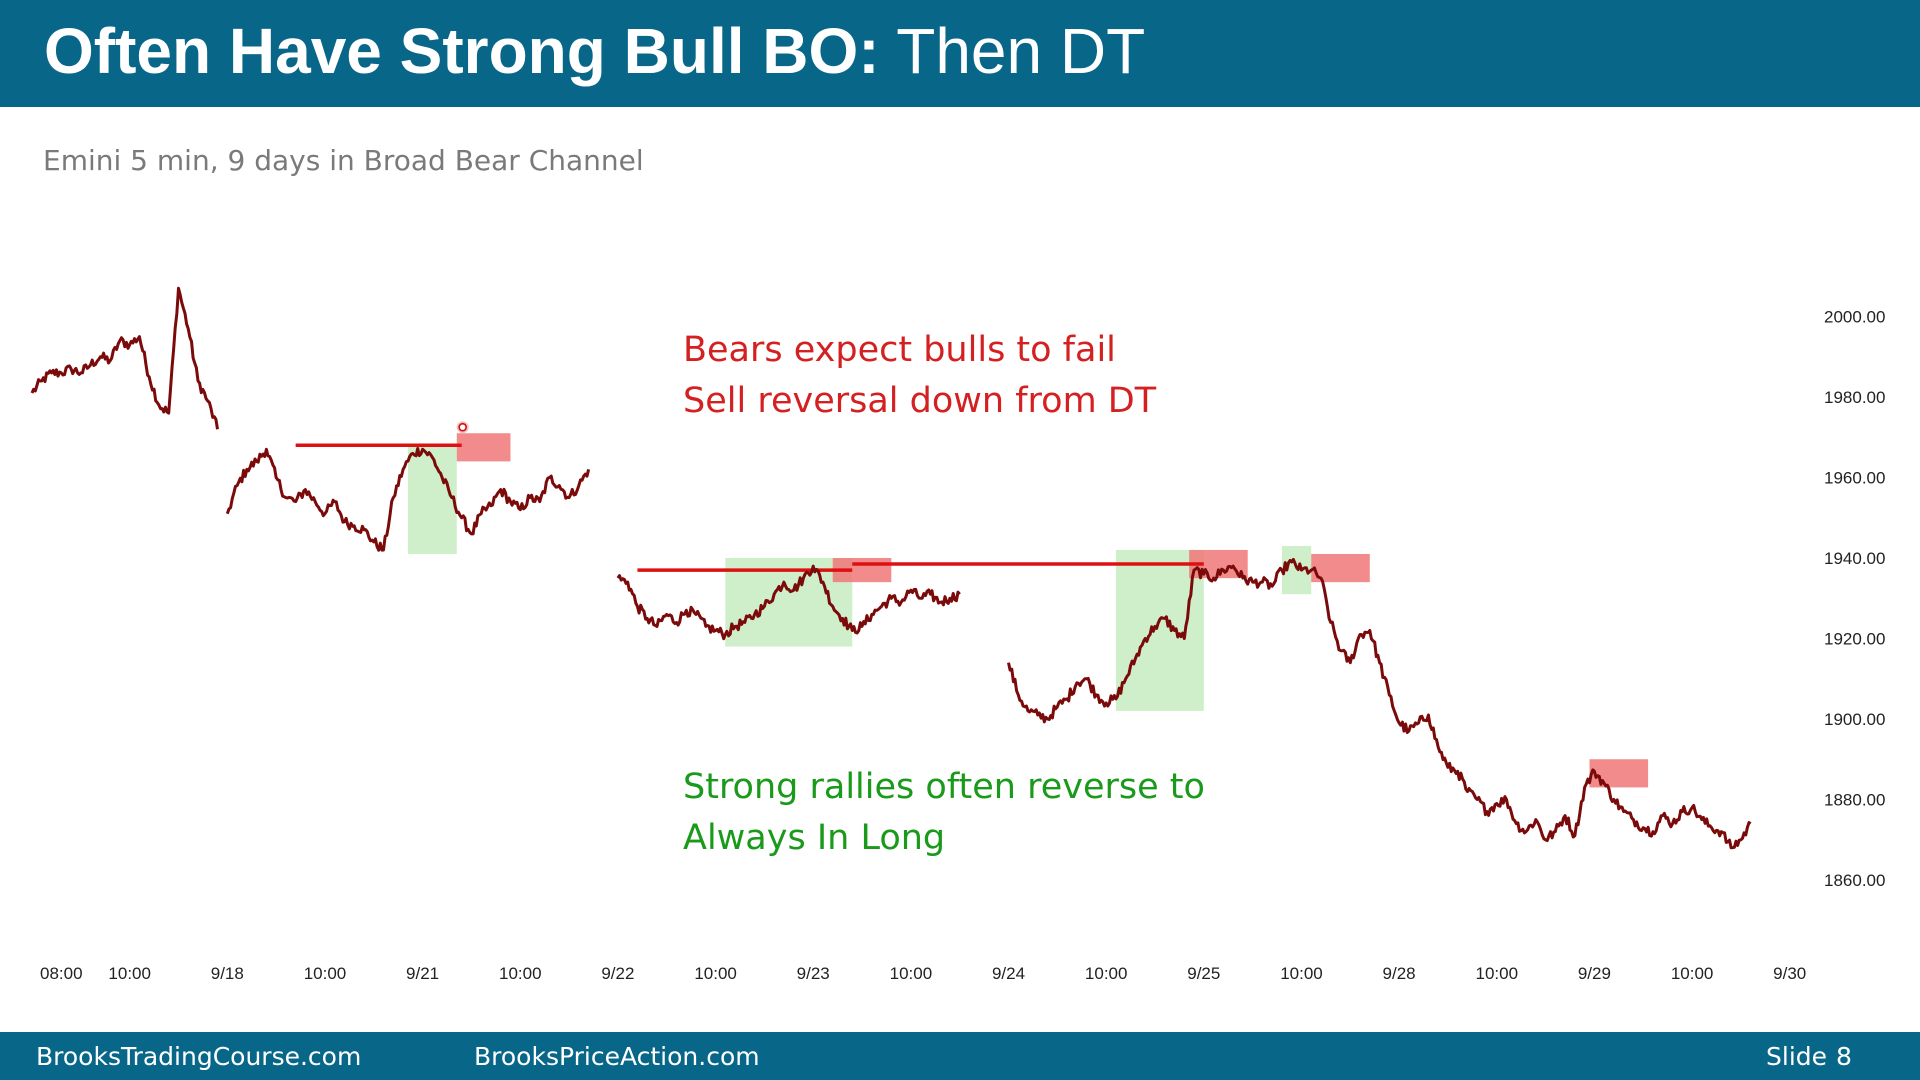 This screenshot has width=1920, height=1080. What do you see at coordinates (1008, 973) in the screenshot?
I see `x-tick-label-10: 9/24` at bounding box center [1008, 973].